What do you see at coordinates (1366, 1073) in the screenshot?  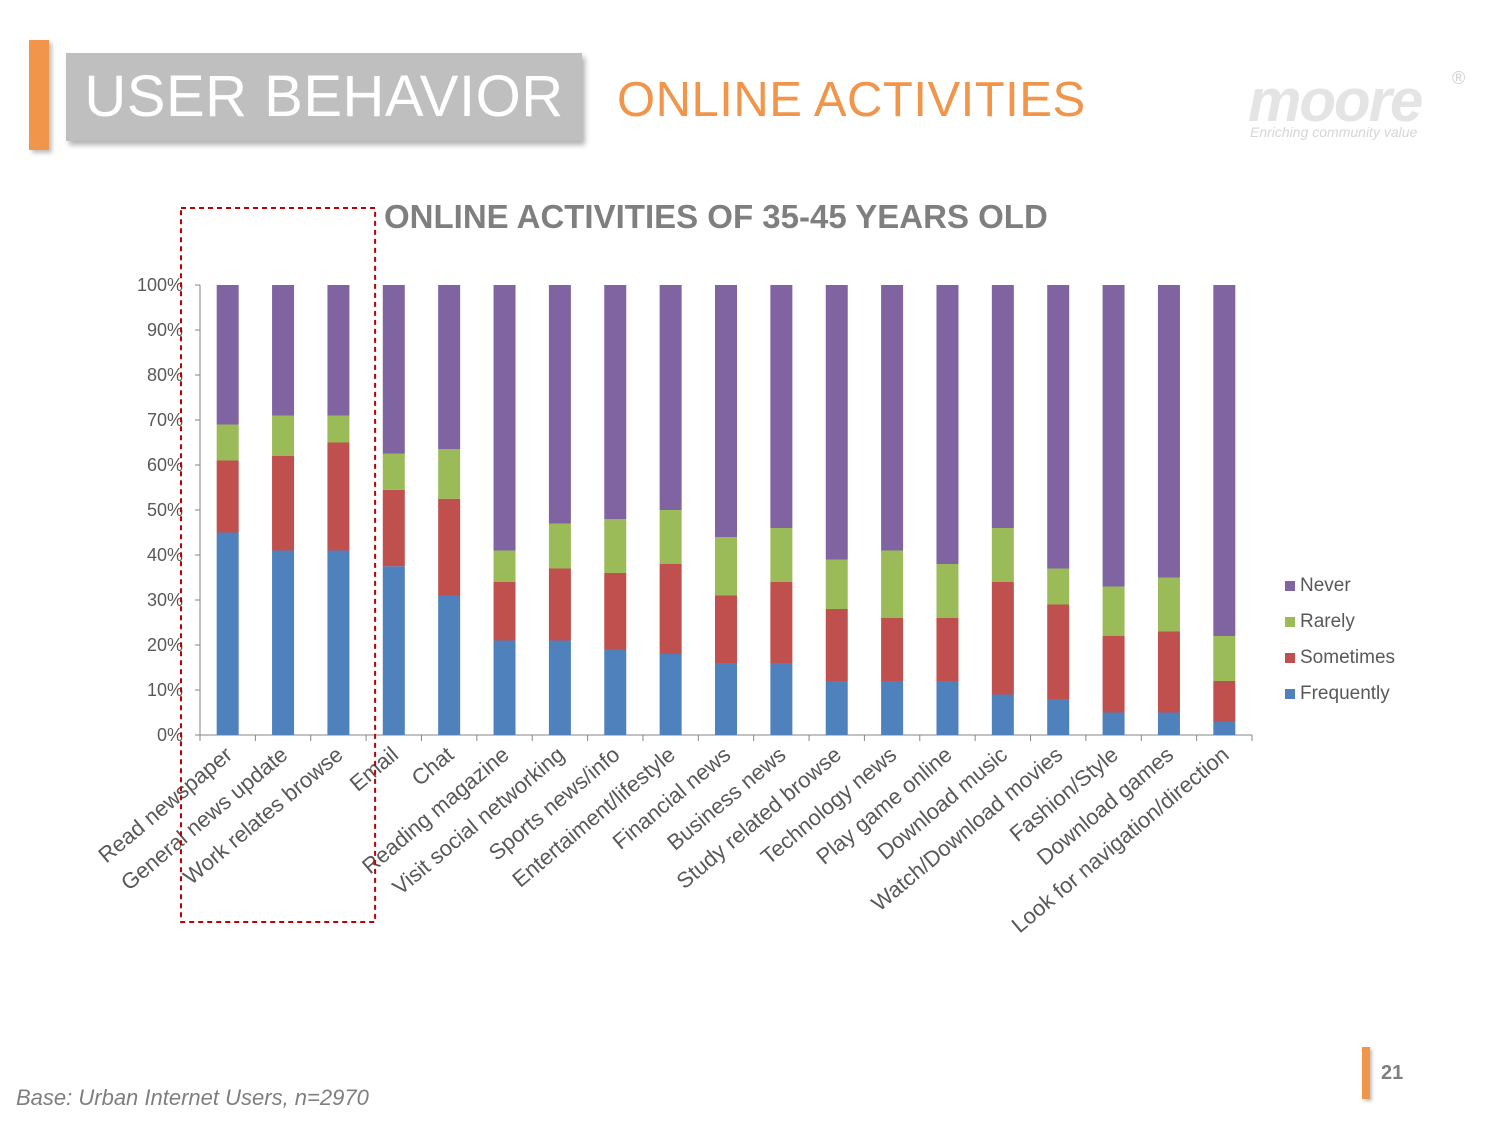 I see `page-number-bar` at bounding box center [1366, 1073].